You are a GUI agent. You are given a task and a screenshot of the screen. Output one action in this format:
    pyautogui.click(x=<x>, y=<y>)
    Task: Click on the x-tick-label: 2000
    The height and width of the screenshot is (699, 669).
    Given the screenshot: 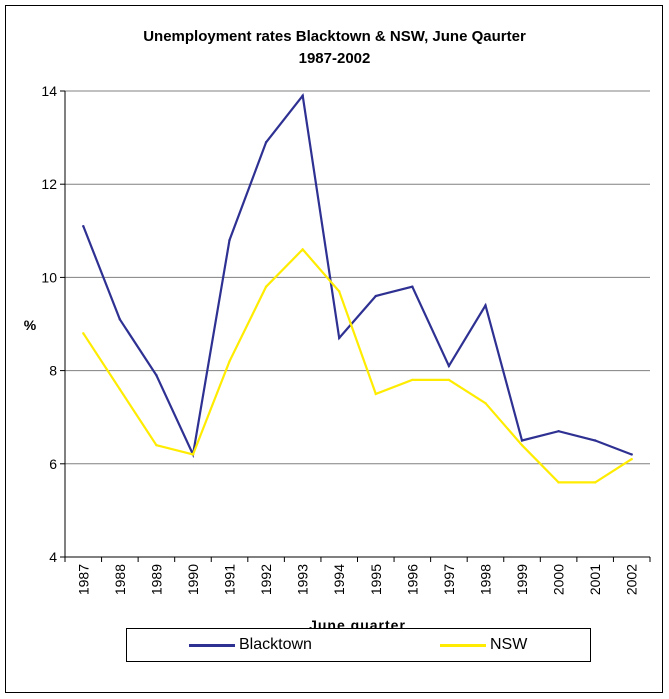 What is the action you would take?
    pyautogui.click(x=559, y=579)
    